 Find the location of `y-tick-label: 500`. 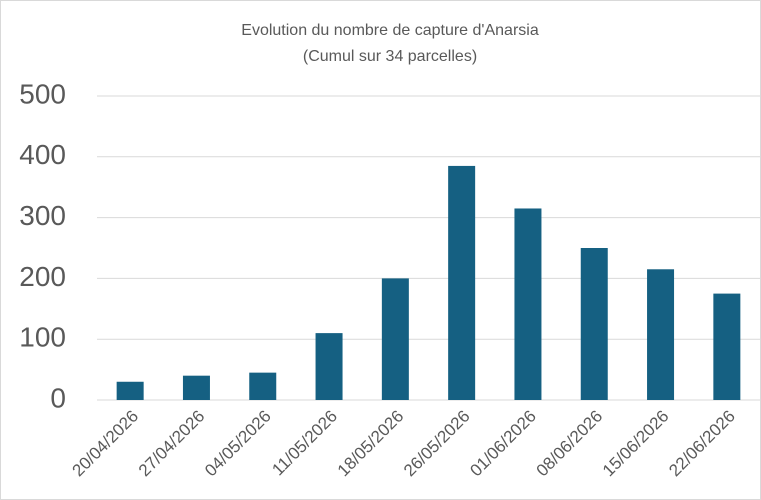

y-tick-label: 500 is located at coordinates (42, 93).